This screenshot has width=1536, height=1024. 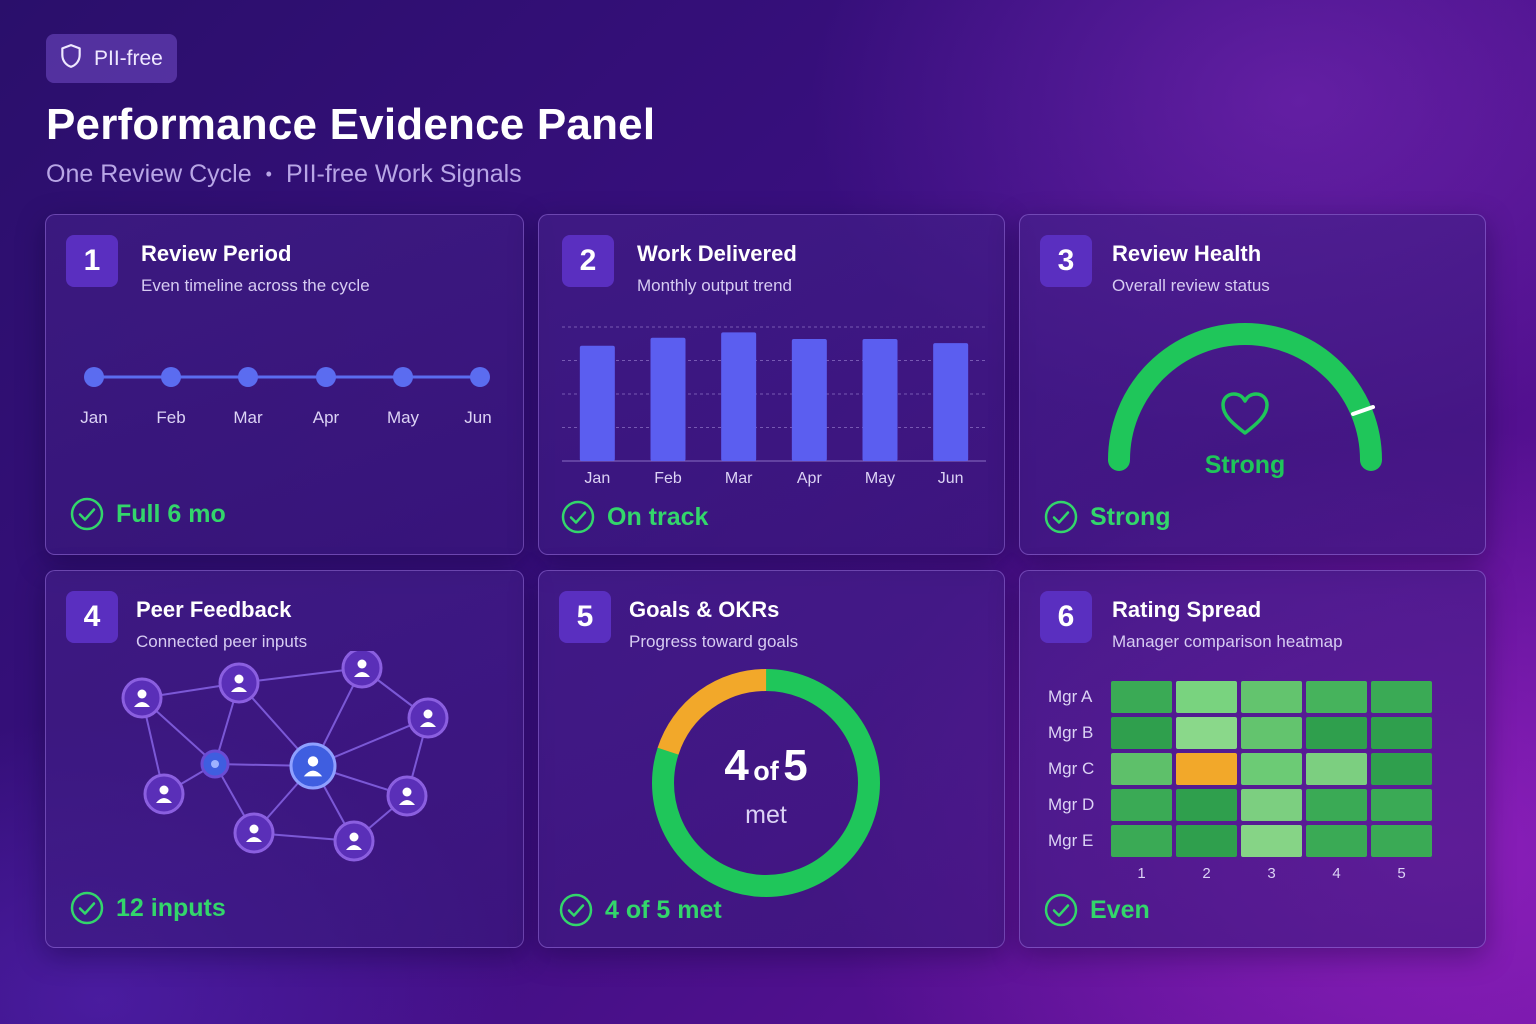 I want to click on goals-donut, so click(x=766, y=783).